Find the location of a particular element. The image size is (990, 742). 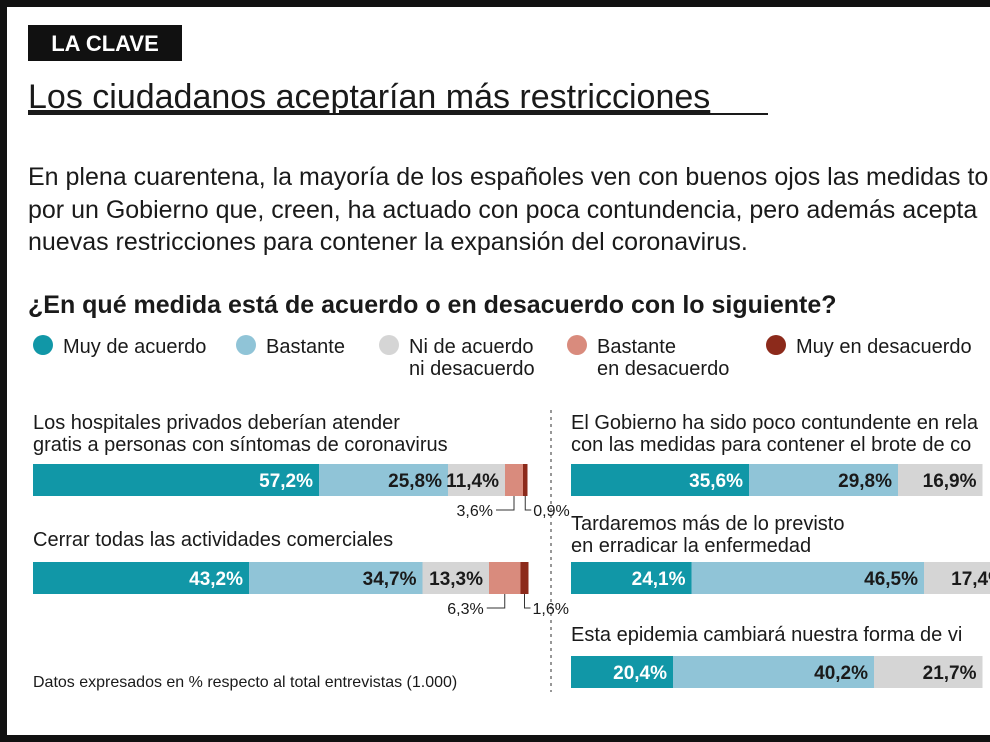

value-label: 11,4% is located at coordinates (472, 481).